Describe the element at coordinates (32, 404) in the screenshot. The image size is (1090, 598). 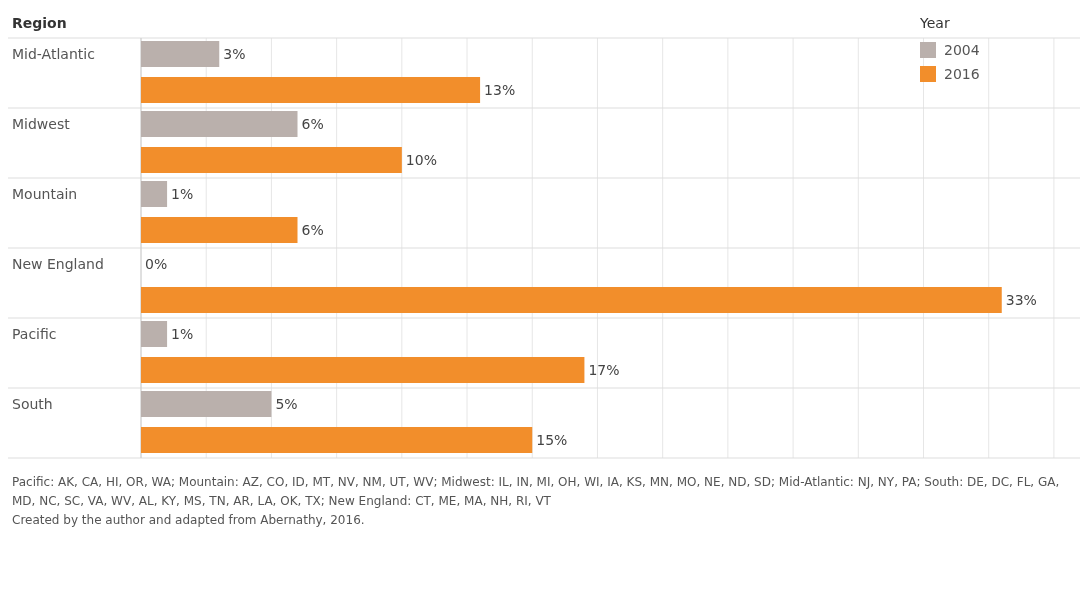
I see `y-tick-label: South` at that location.